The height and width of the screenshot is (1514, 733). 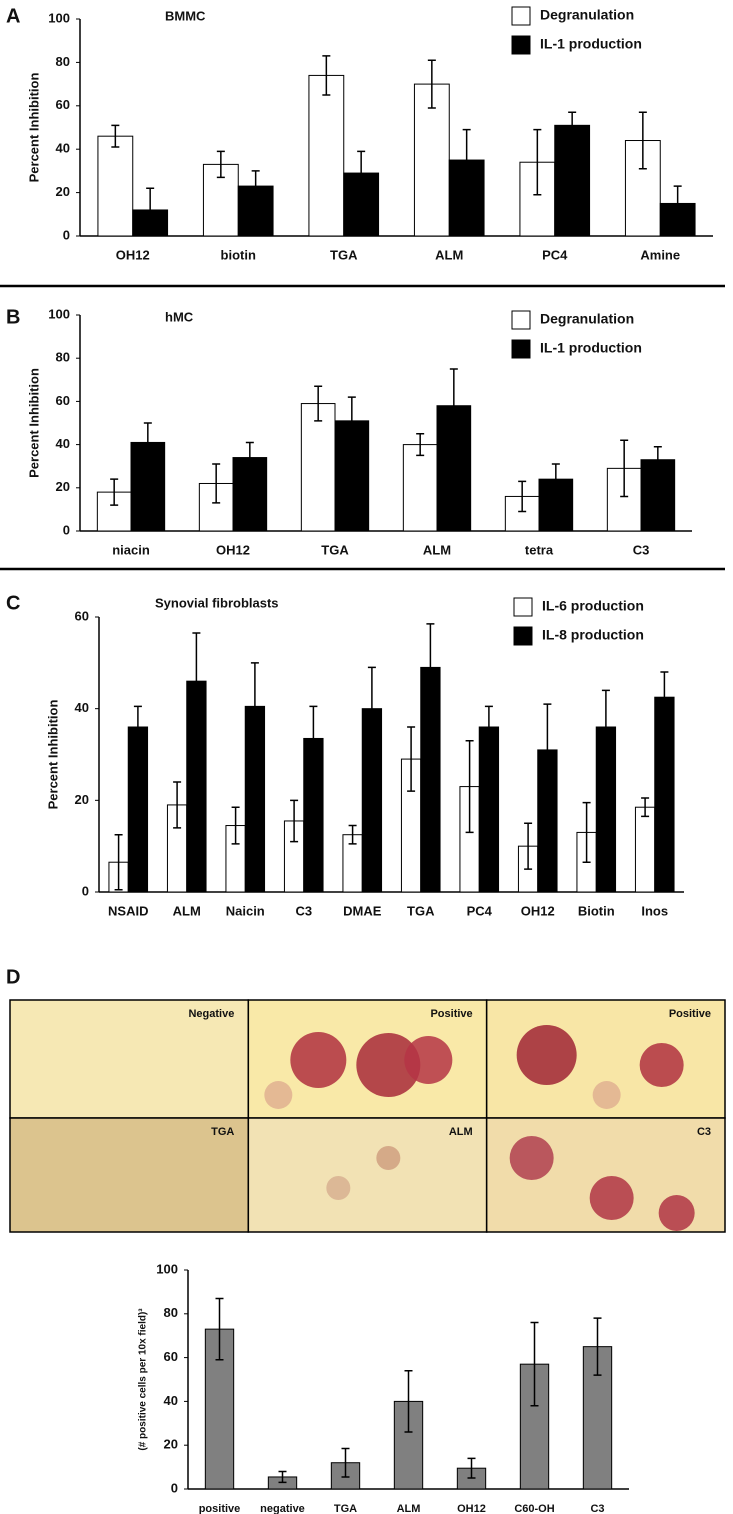 What do you see at coordinates (461, 1132) in the screenshot?
I see `image-label: ALM` at bounding box center [461, 1132].